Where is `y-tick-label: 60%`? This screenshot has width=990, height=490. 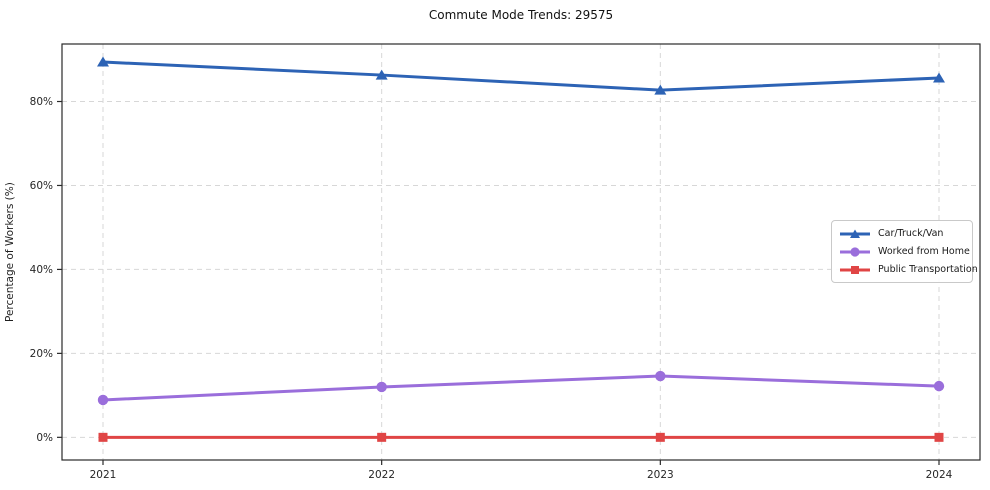
y-tick-label: 60% is located at coordinates (41, 186).